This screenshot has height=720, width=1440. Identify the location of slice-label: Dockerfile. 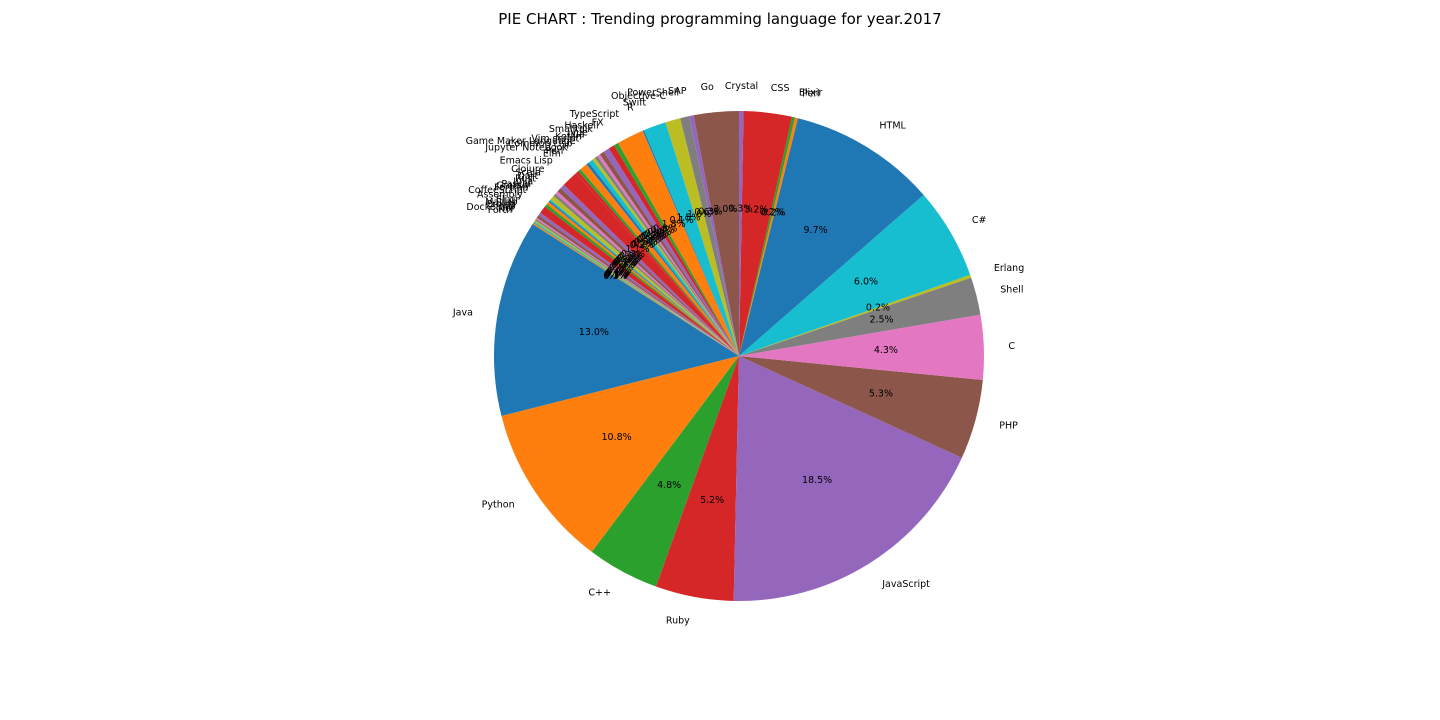
(490, 207).